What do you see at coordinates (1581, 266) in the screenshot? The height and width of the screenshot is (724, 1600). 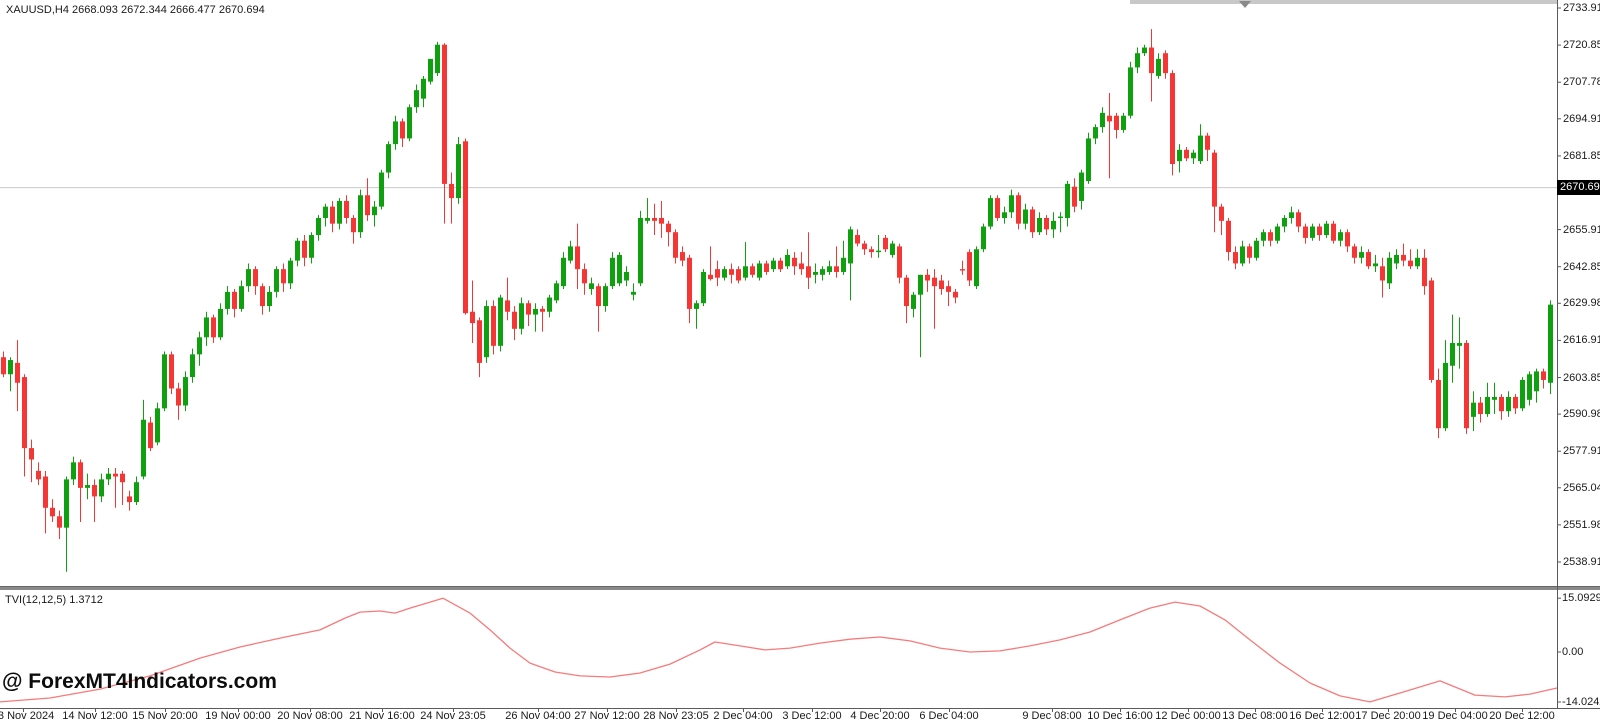 I see `price-axis-label: 2642.850` at bounding box center [1581, 266].